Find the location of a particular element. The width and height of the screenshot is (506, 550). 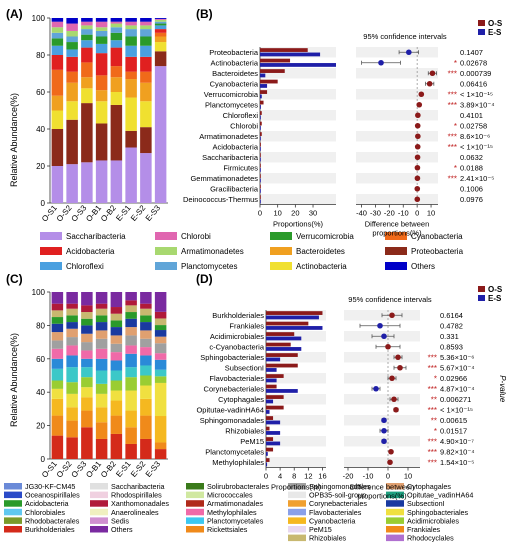

legend-label: Rhodospirillales is located at coordinates (136, 495).